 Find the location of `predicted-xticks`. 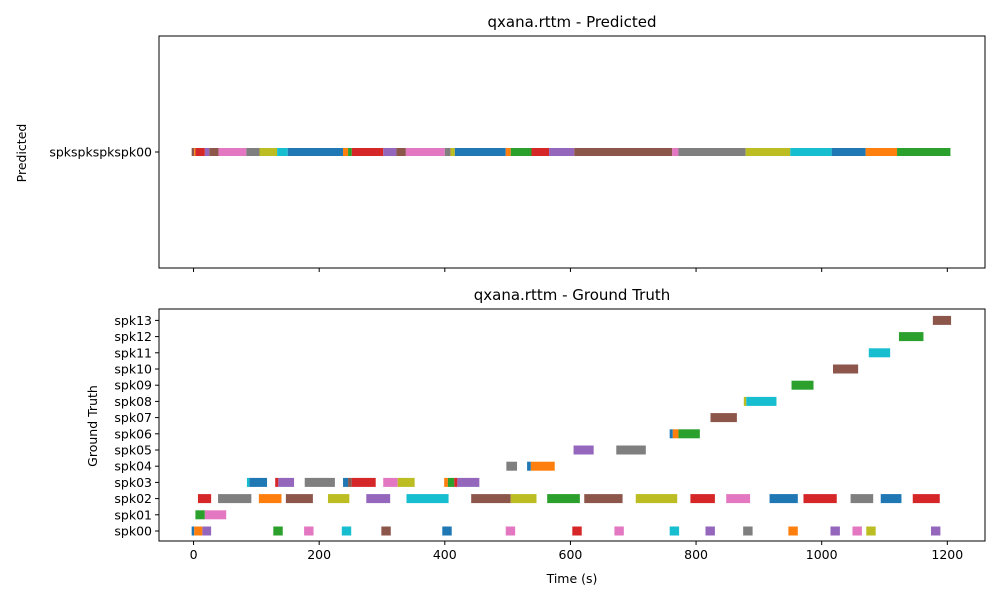

predicted-xticks is located at coordinates (570, 270).